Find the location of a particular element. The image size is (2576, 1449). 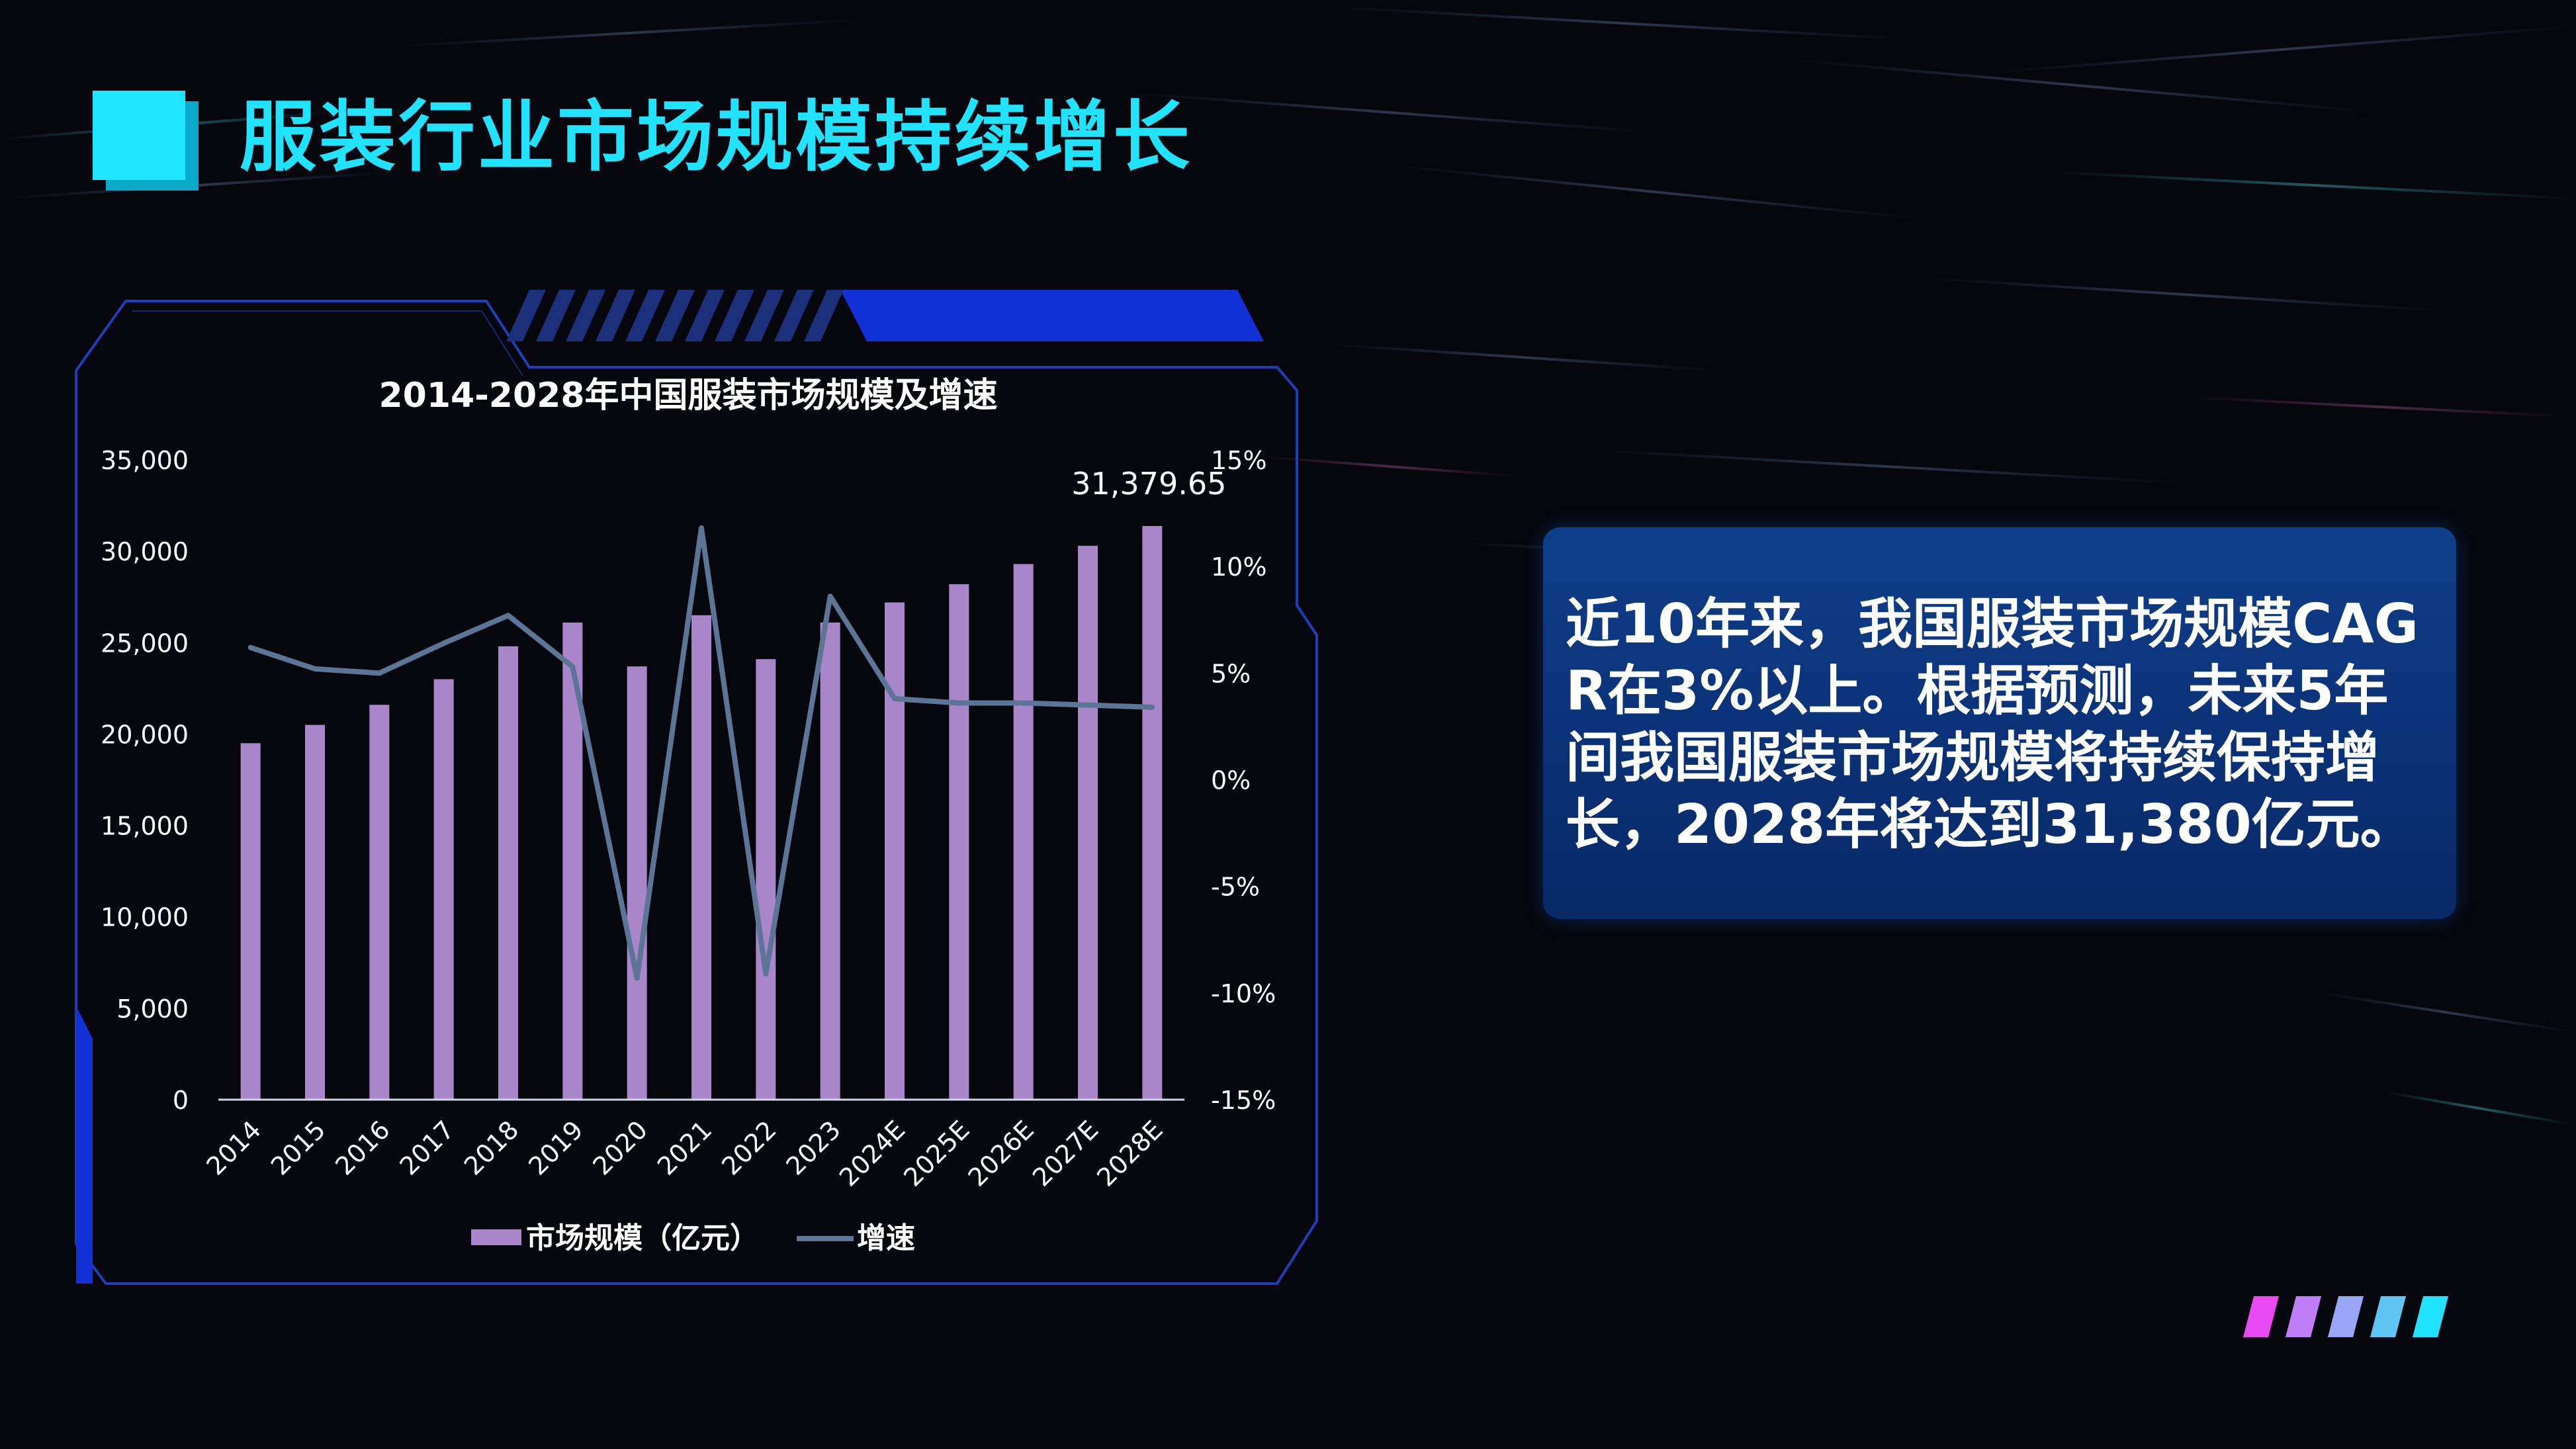

growth-line-series is located at coordinates (701, 753).